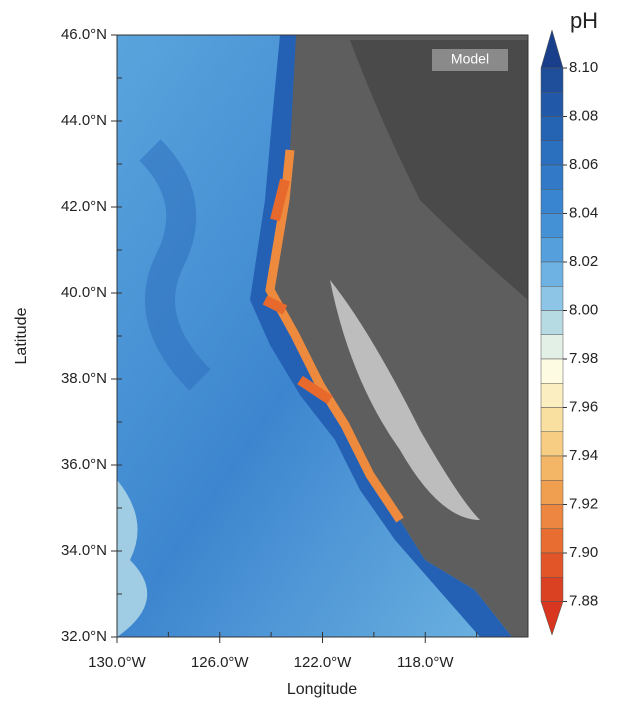 This screenshot has height=706, width=618. Describe the element at coordinates (552, 49) in the screenshot. I see `colorbar-top` at that location.